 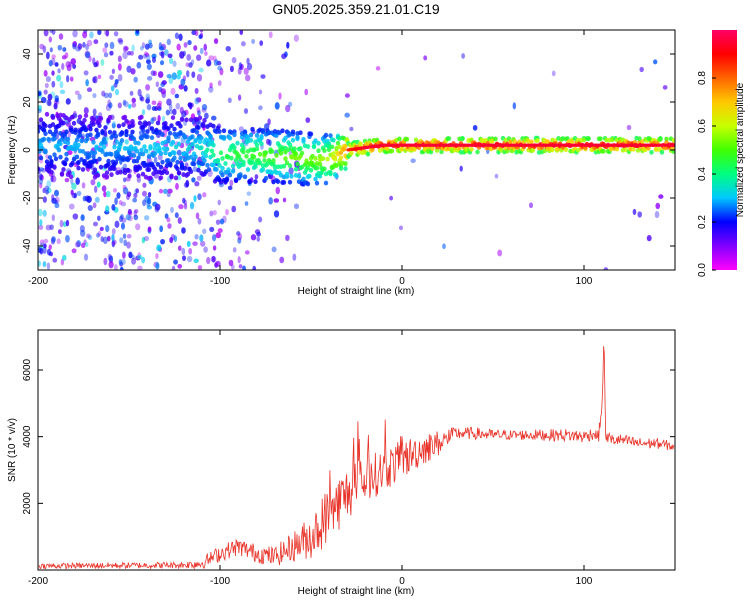 I want to click on spectrogram-x-label: Height of straight line (km), so click(x=356, y=291).